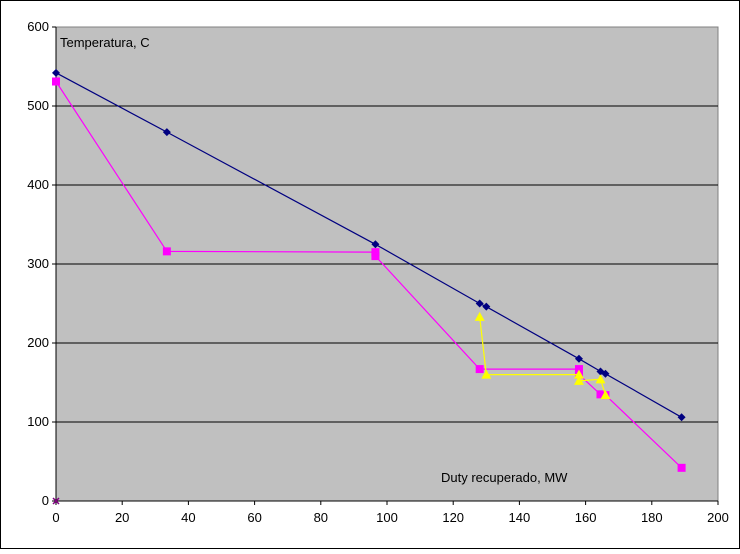 This screenshot has width=740, height=554. Describe the element at coordinates (542, 355) in the screenshot. I see `series-group` at that location.